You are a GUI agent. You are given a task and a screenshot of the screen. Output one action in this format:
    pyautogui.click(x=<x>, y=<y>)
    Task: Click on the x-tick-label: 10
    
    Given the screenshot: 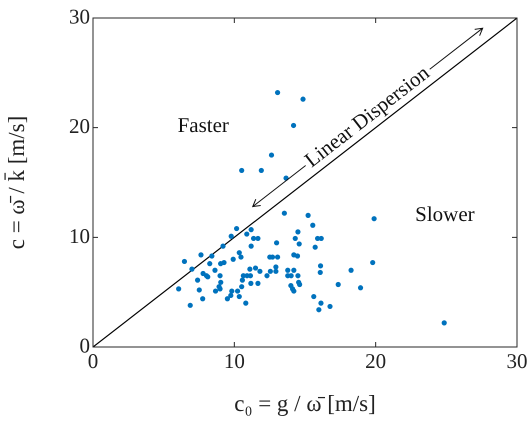 What is the action you would take?
    pyautogui.click(x=234, y=361)
    